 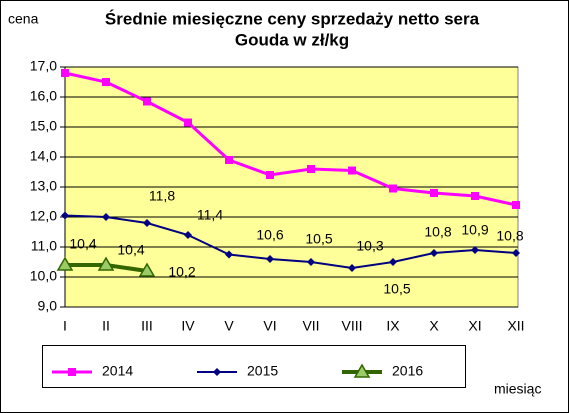 What do you see at coordinates (269, 235) in the screenshot?
I see `data-label: 10,6` at bounding box center [269, 235].